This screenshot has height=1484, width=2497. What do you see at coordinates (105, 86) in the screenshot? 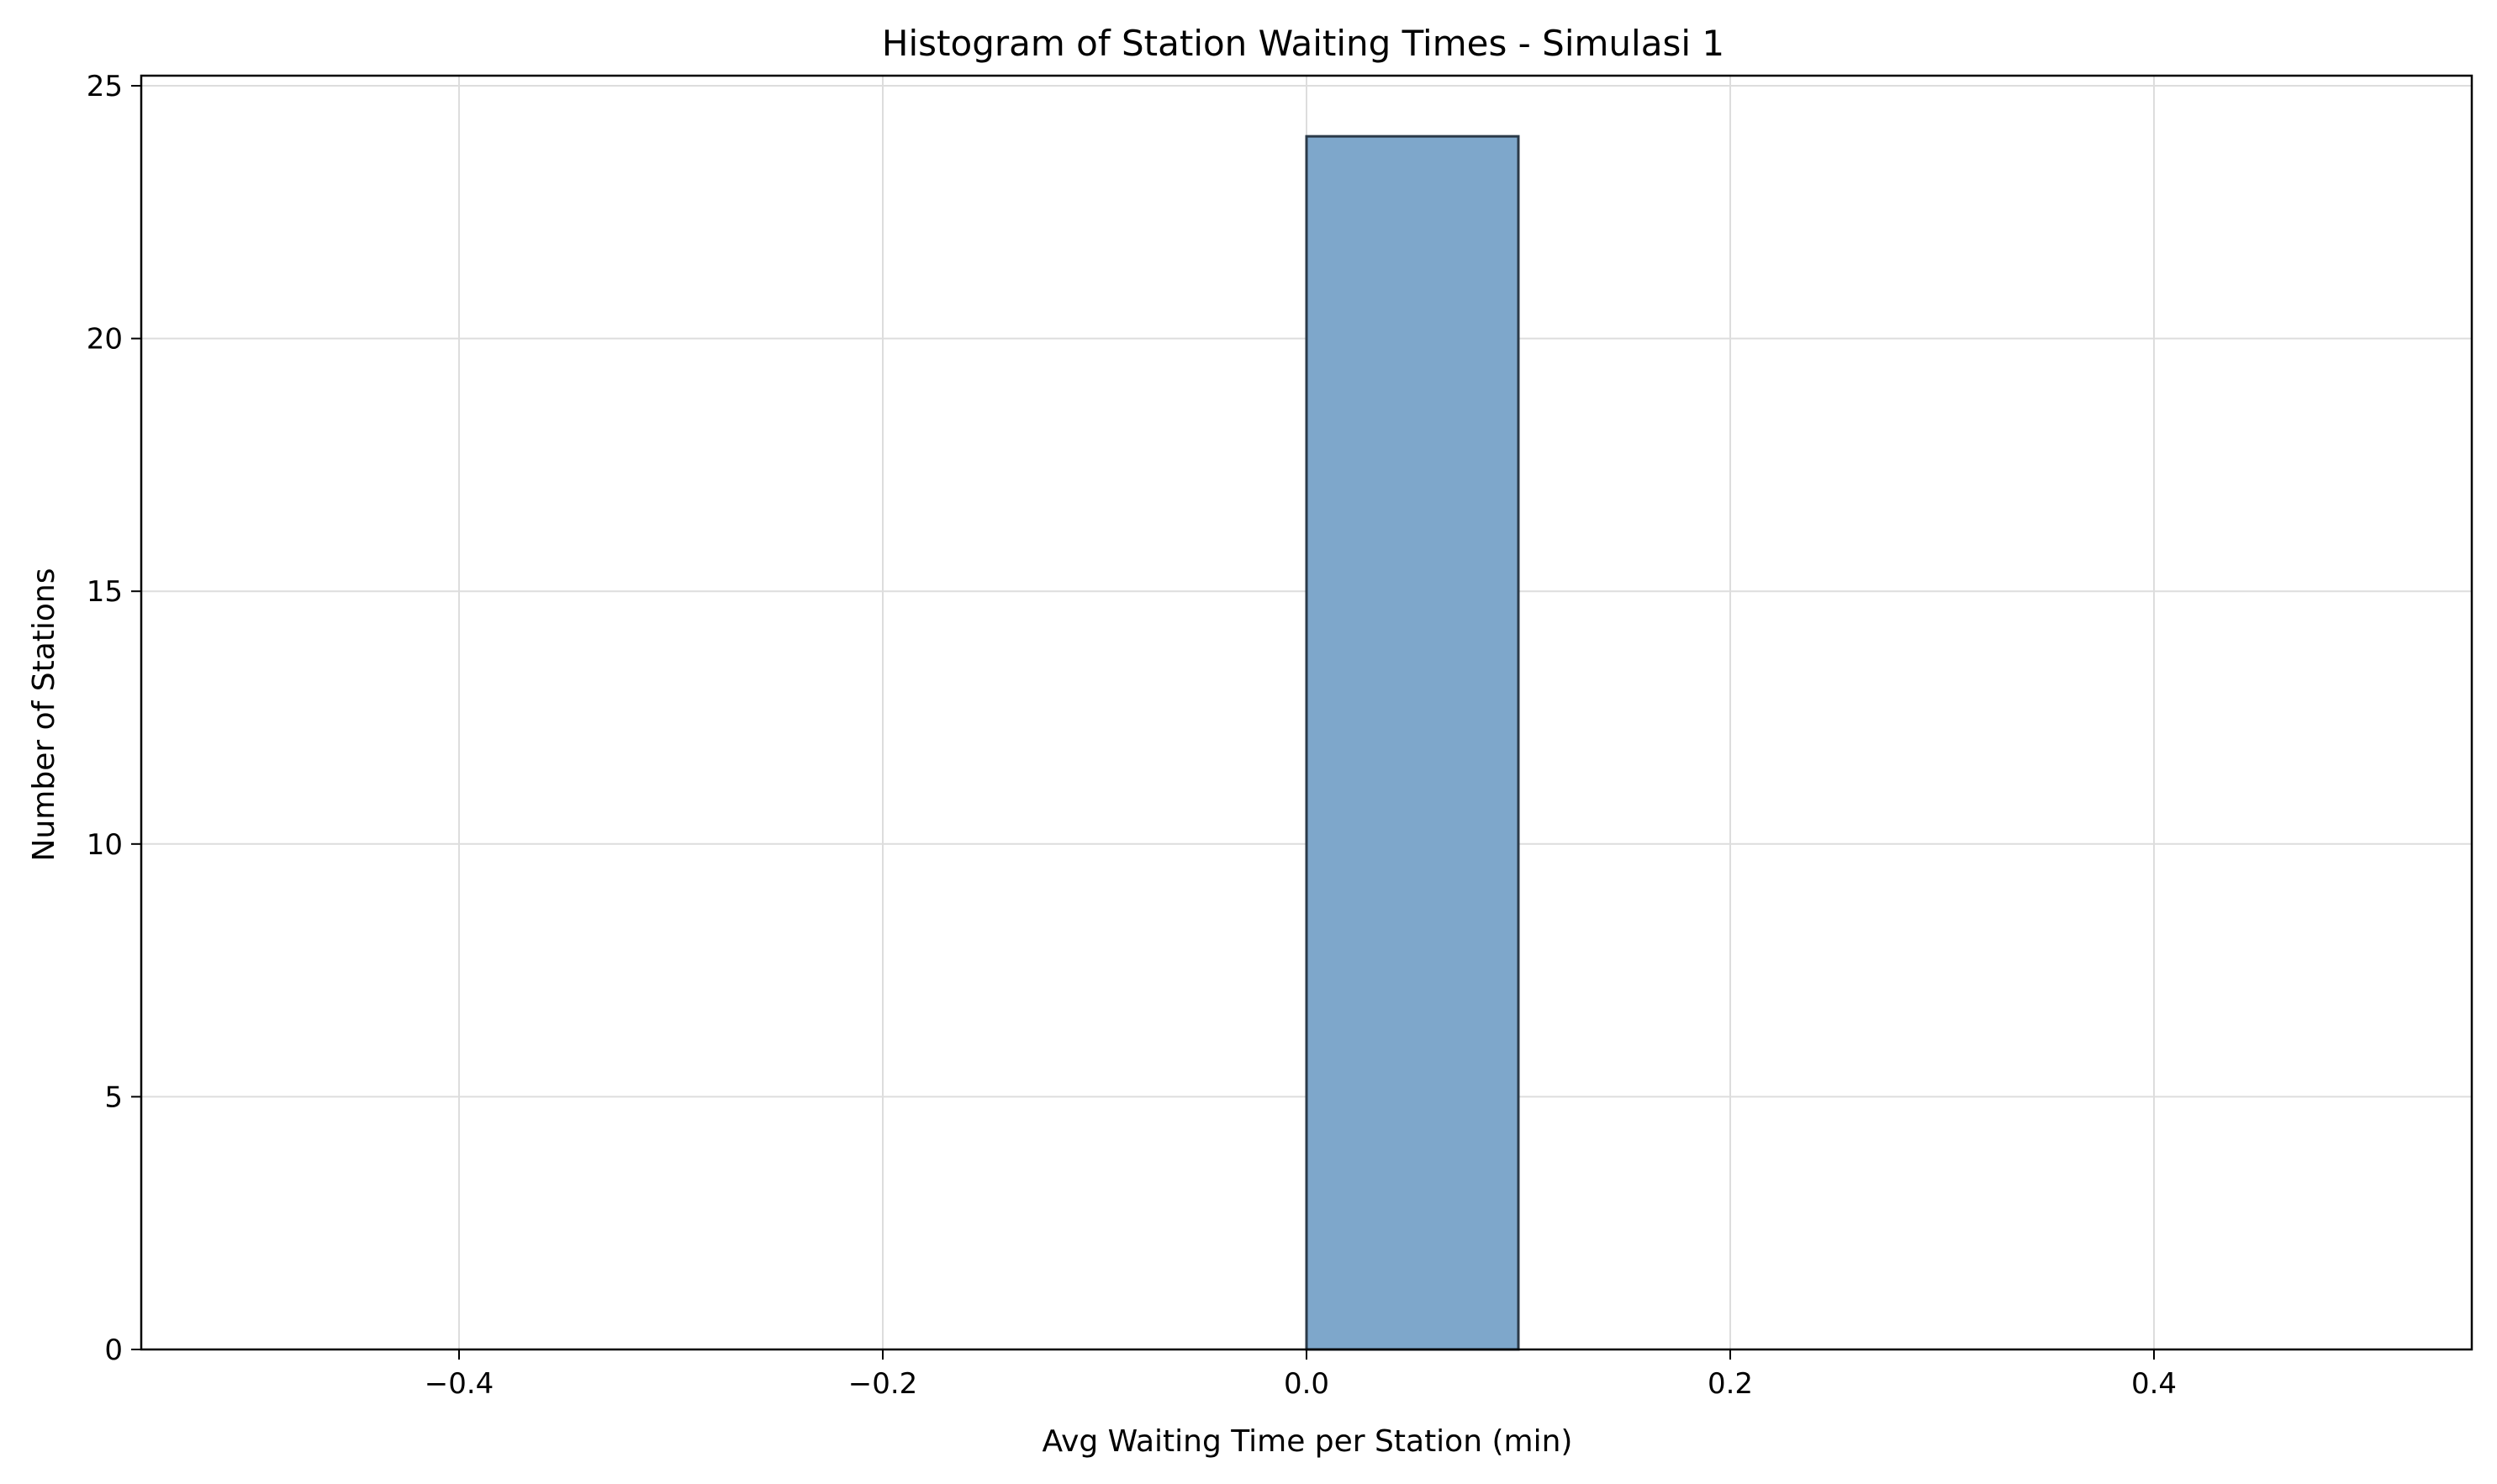
I see `y-tick-label: 25` at bounding box center [105, 86].